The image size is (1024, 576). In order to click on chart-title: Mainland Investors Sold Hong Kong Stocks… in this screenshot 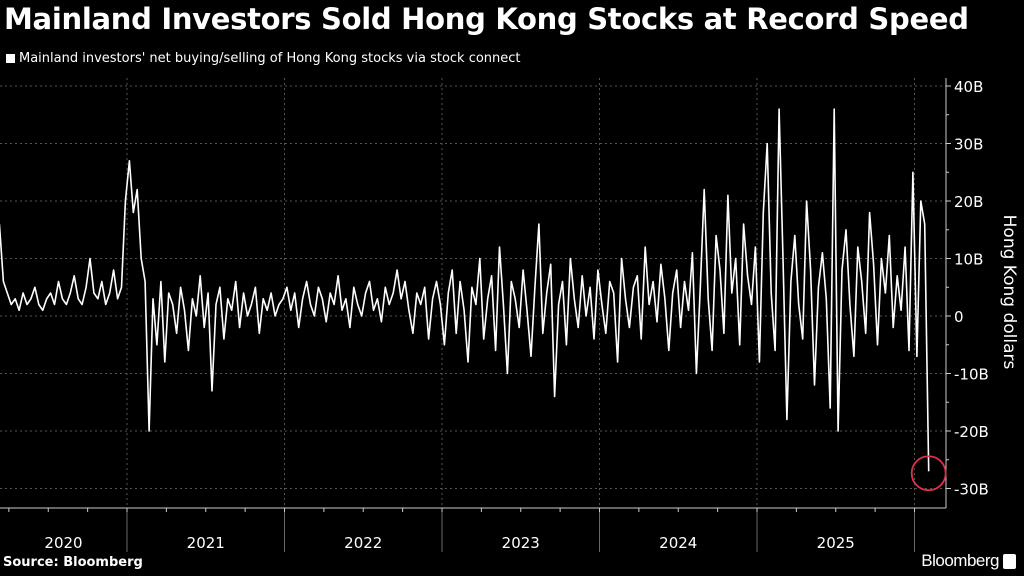, I will do `click(486, 19)`.